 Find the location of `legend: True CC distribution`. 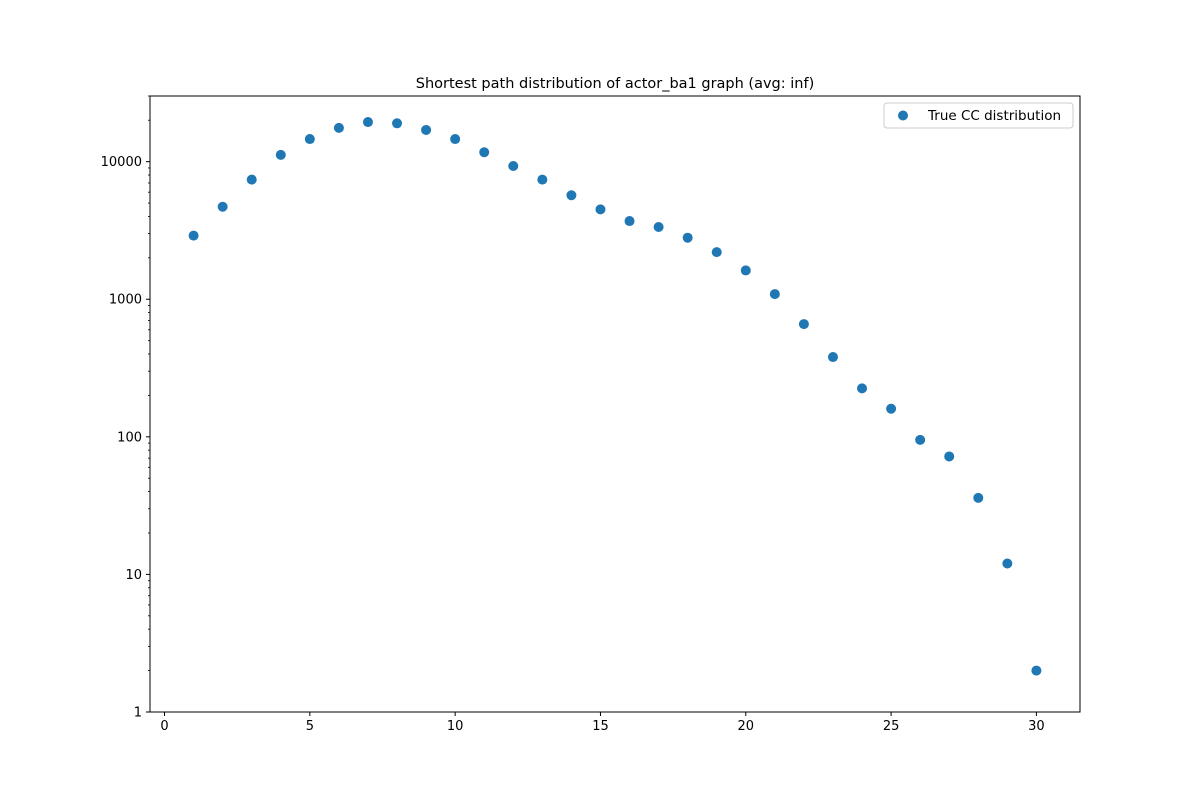

legend: True CC distribution is located at coordinates (978, 115).